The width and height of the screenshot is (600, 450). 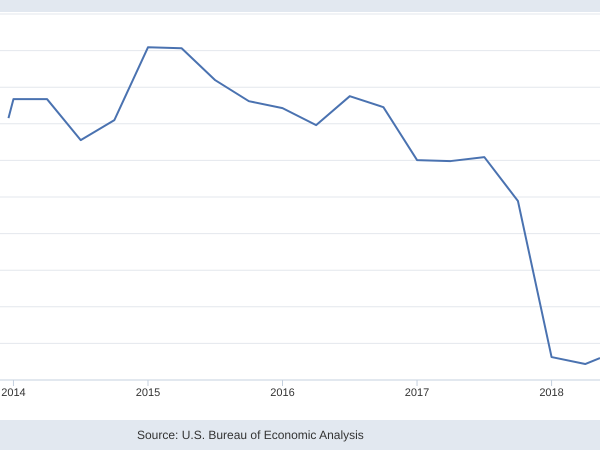 What do you see at coordinates (148, 392) in the screenshot?
I see `x-tick-label: 2015` at bounding box center [148, 392].